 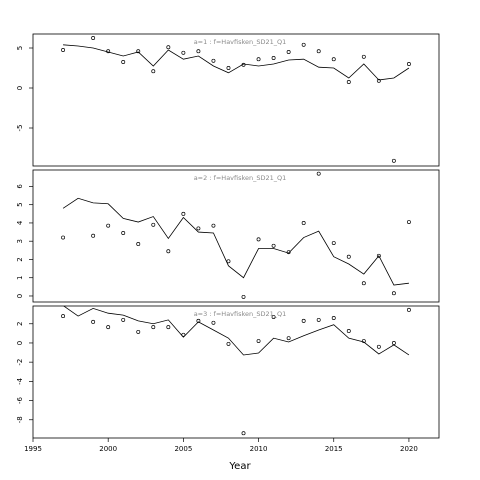 I want to click on x-tick-label: 2010, so click(x=259, y=449).